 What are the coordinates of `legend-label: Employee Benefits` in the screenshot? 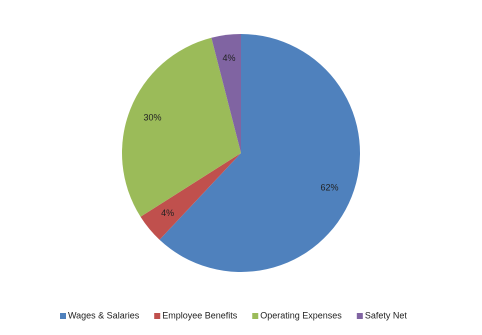 It's located at (200, 315).